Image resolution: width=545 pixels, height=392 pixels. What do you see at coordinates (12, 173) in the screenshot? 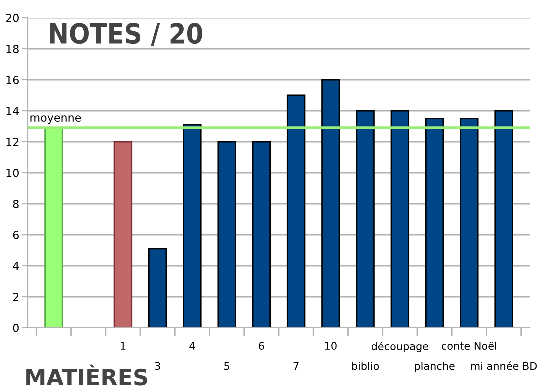
I see `y-tick-label: 10` at bounding box center [12, 173].